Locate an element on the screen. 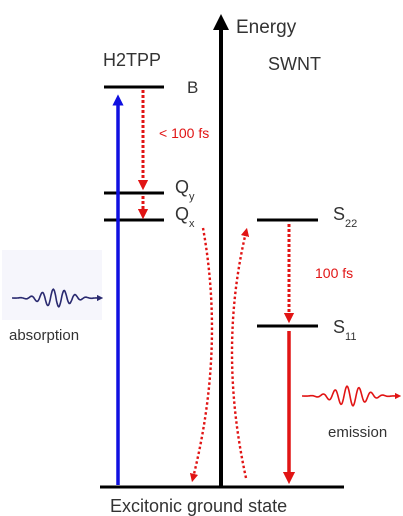  level-s11-label: S11 is located at coordinates (344, 330).